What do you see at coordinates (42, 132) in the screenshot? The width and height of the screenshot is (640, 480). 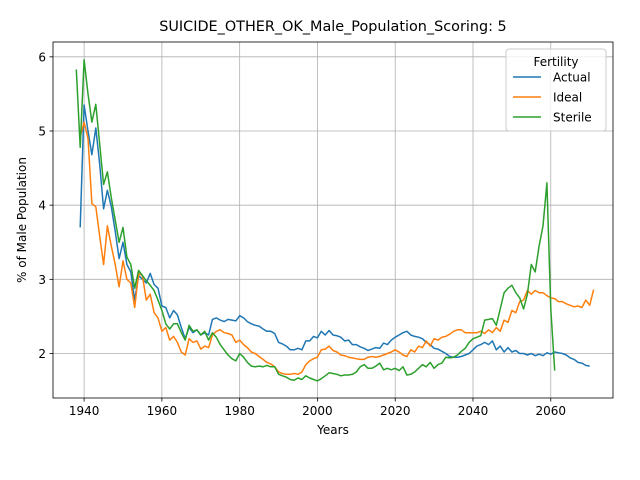 I see `y-tick-label: 5` at bounding box center [42, 132].